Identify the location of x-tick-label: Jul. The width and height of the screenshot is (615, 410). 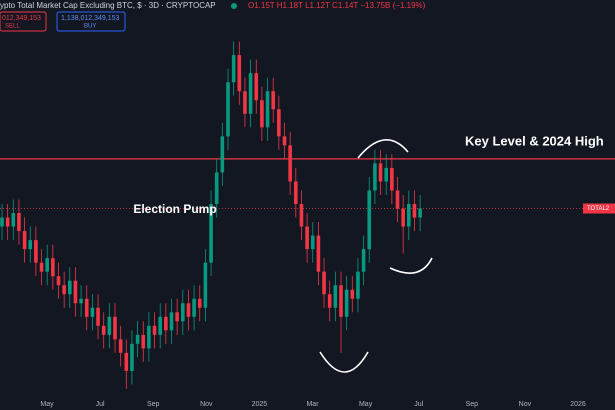
(418, 404).